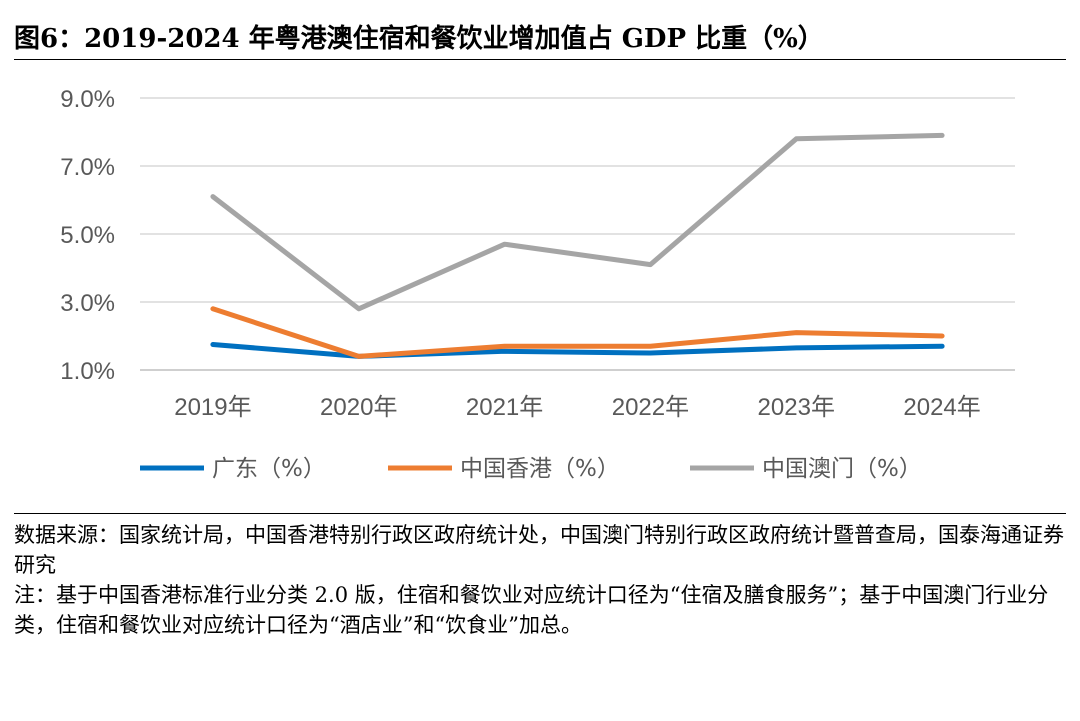 Image resolution: width=1080 pixels, height=721 pixels. What do you see at coordinates (212, 407) in the screenshot?
I see `x-tick-label: 2019年` at bounding box center [212, 407].